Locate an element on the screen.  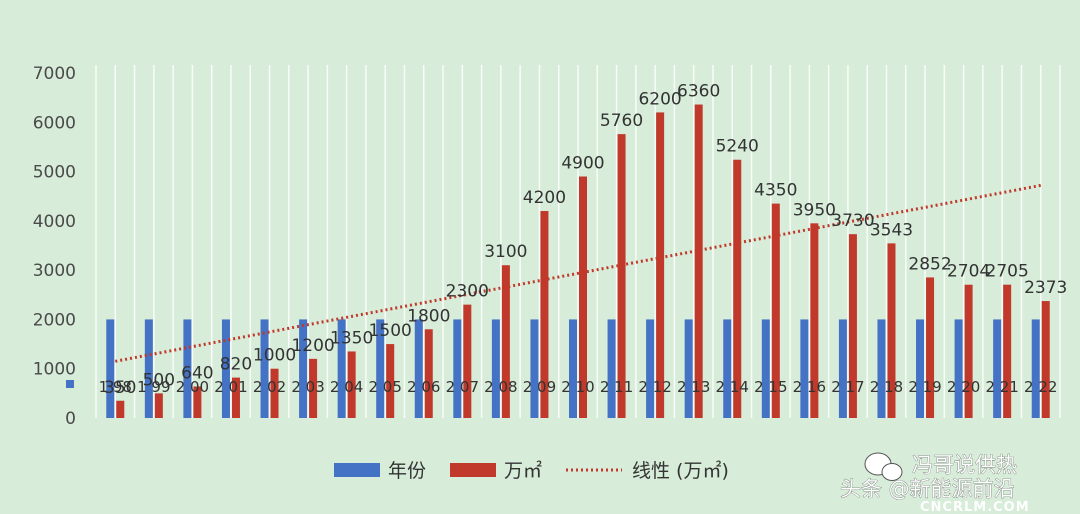
category-label: 2 07 is located at coordinates (462, 387).